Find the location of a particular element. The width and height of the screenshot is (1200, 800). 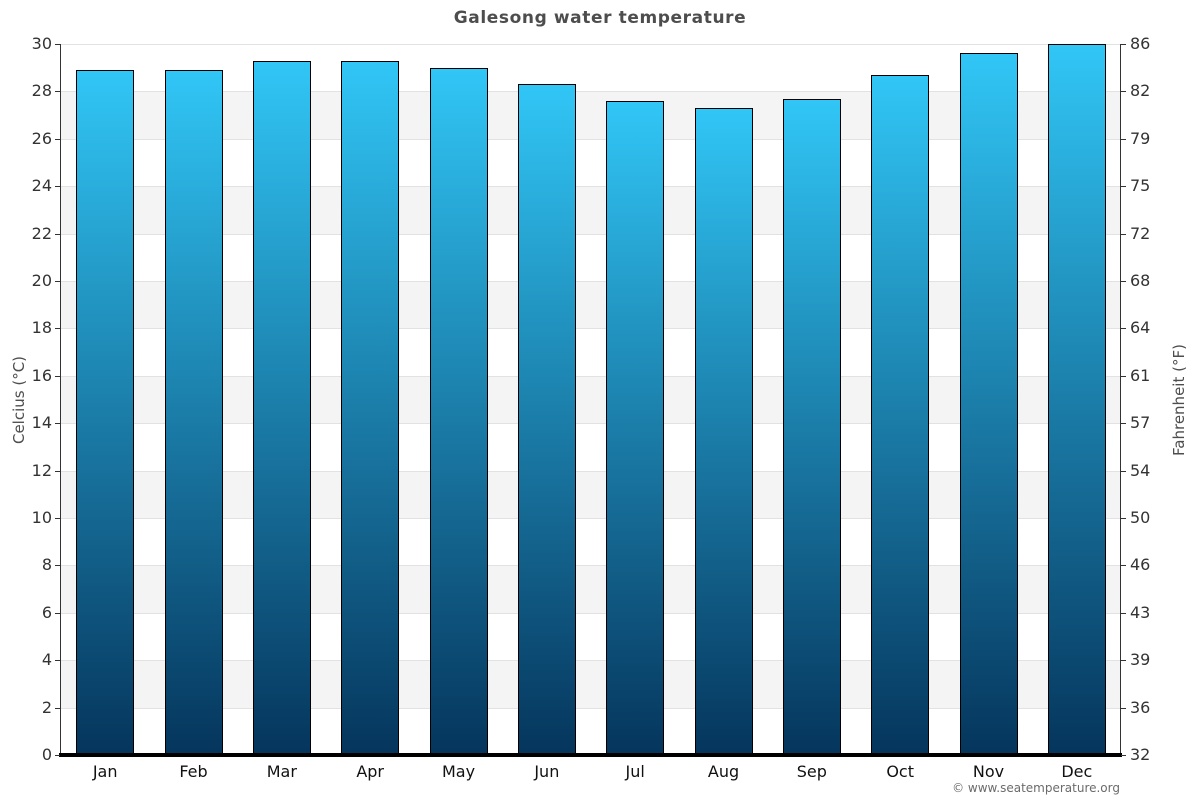

y-tick-label-right: 68 is located at coordinates (1140, 280).